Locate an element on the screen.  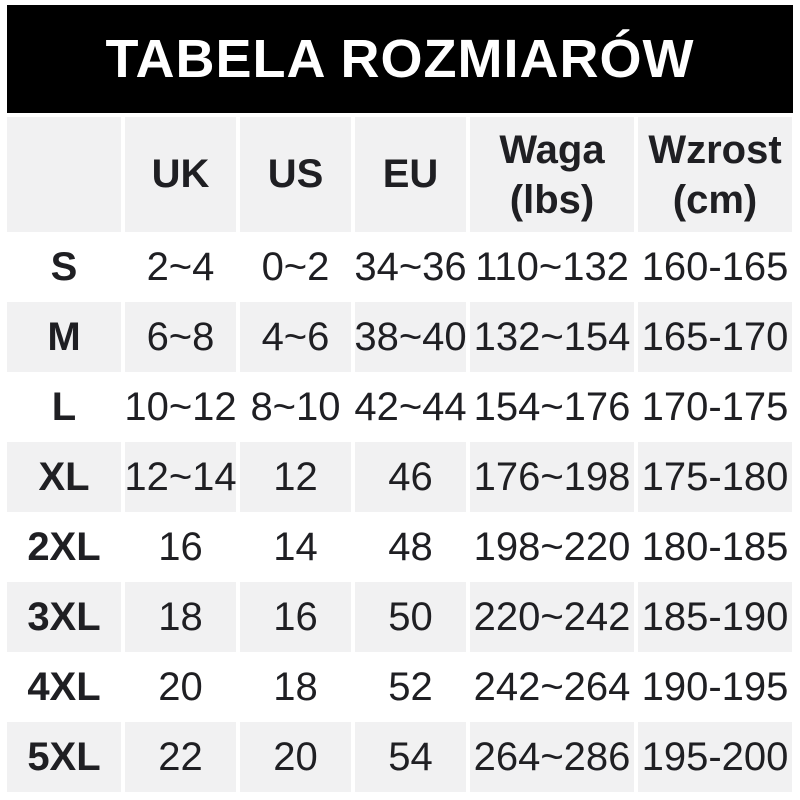
eu-column-header: EU is located at coordinates (410, 174).